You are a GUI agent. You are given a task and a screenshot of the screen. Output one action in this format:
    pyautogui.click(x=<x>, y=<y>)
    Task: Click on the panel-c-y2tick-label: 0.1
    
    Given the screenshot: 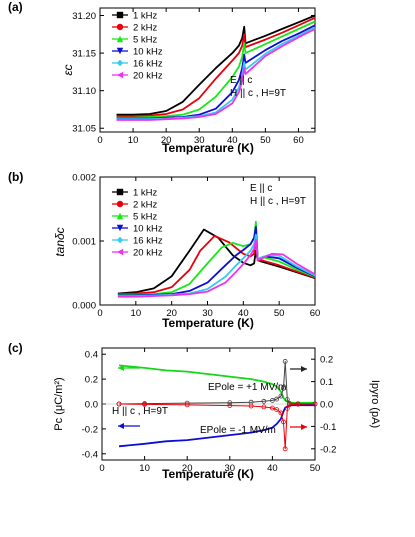 What is the action you would take?
    pyautogui.click(x=326, y=382)
    